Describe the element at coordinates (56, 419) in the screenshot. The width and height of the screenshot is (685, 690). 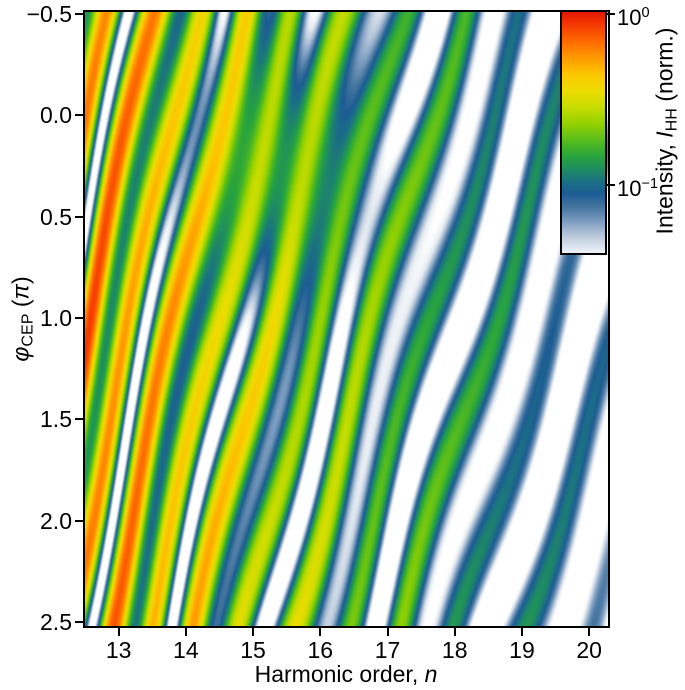
I see `y-tick-label: 1.5` at that location.